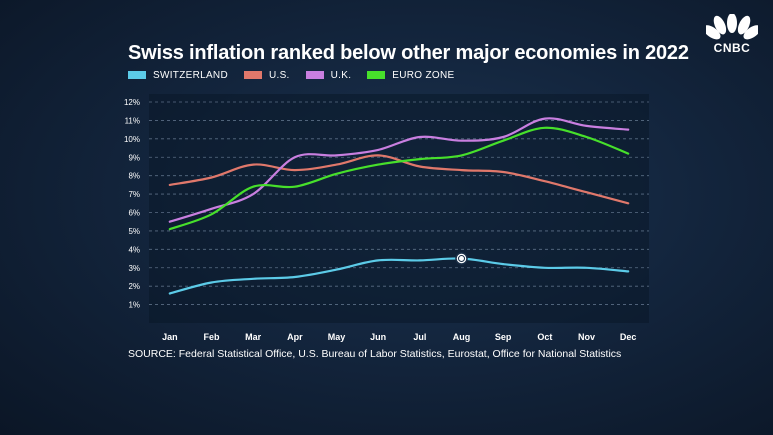  Describe the element at coordinates (132, 120) in the screenshot. I see `y-tick-label: 11%` at that location.